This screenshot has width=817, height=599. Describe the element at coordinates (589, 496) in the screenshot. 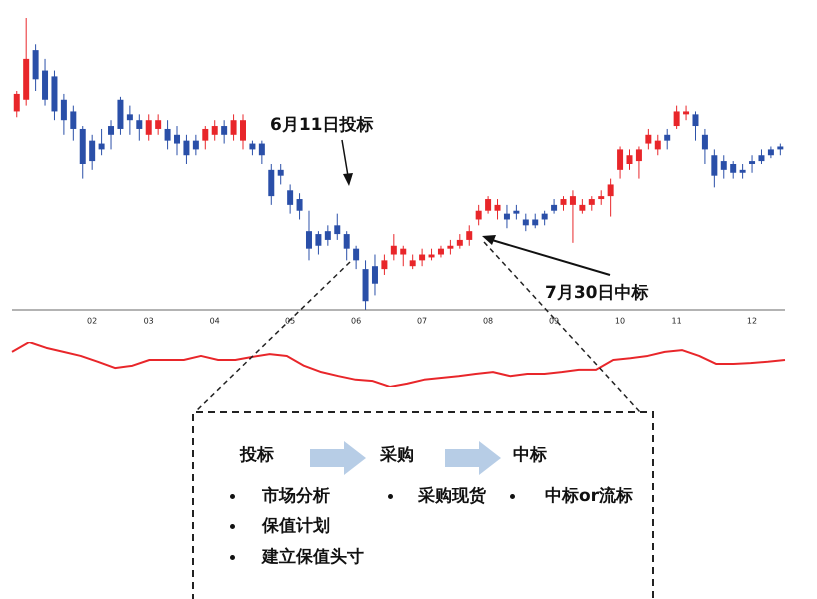

I see `text: 中标or流标` at that location.